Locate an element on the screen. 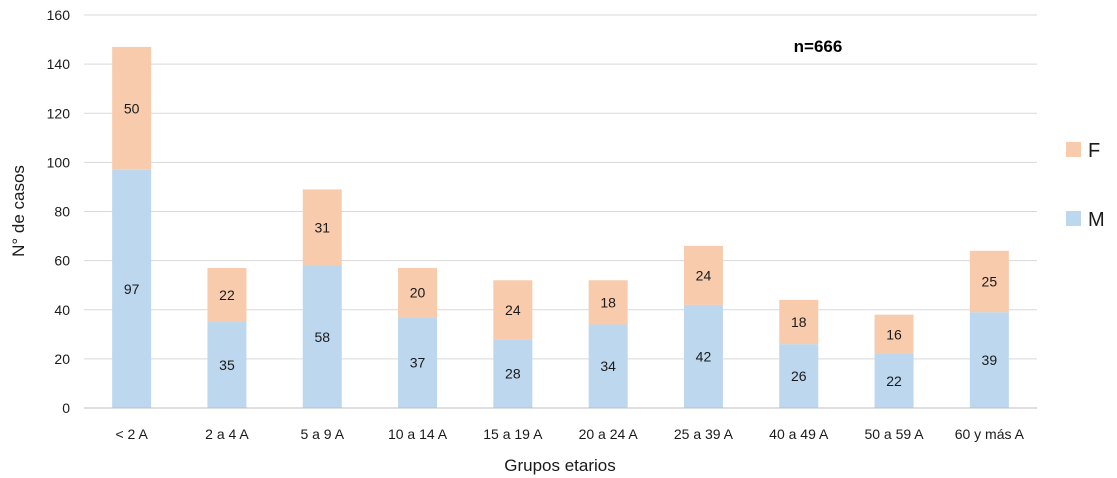 This screenshot has height=478, width=1117. data-label-m: 42 is located at coordinates (704, 356).